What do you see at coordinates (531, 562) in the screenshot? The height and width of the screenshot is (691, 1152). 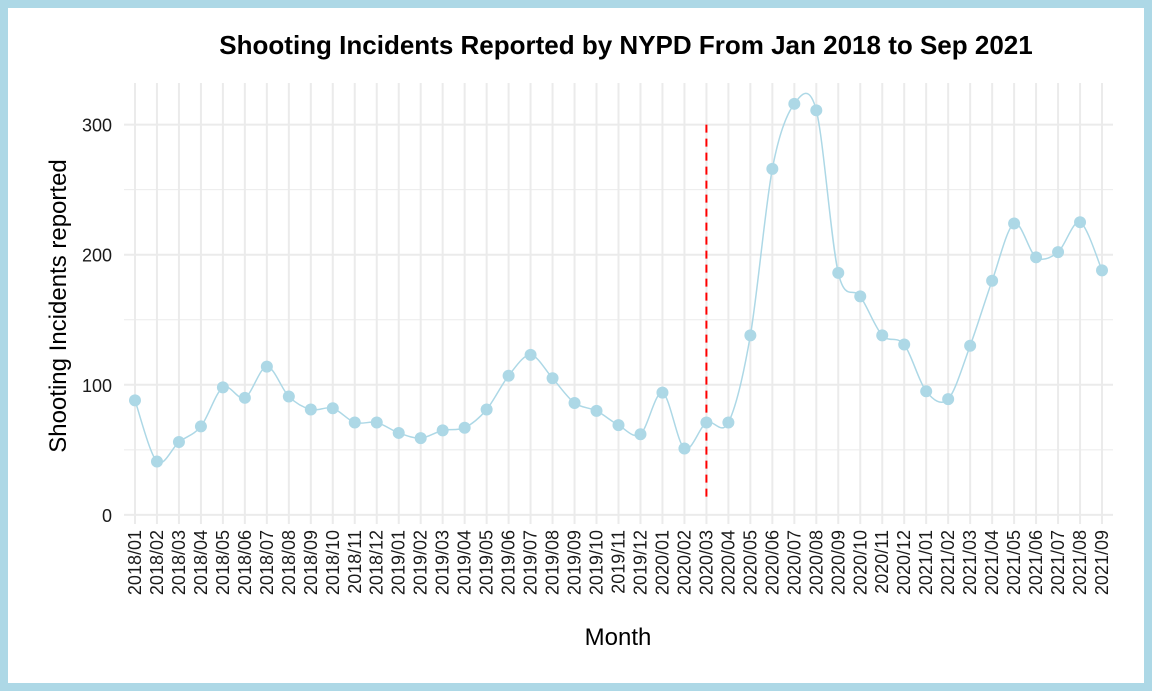 I see `x-tick-label: 2019/07` at bounding box center [531, 562].